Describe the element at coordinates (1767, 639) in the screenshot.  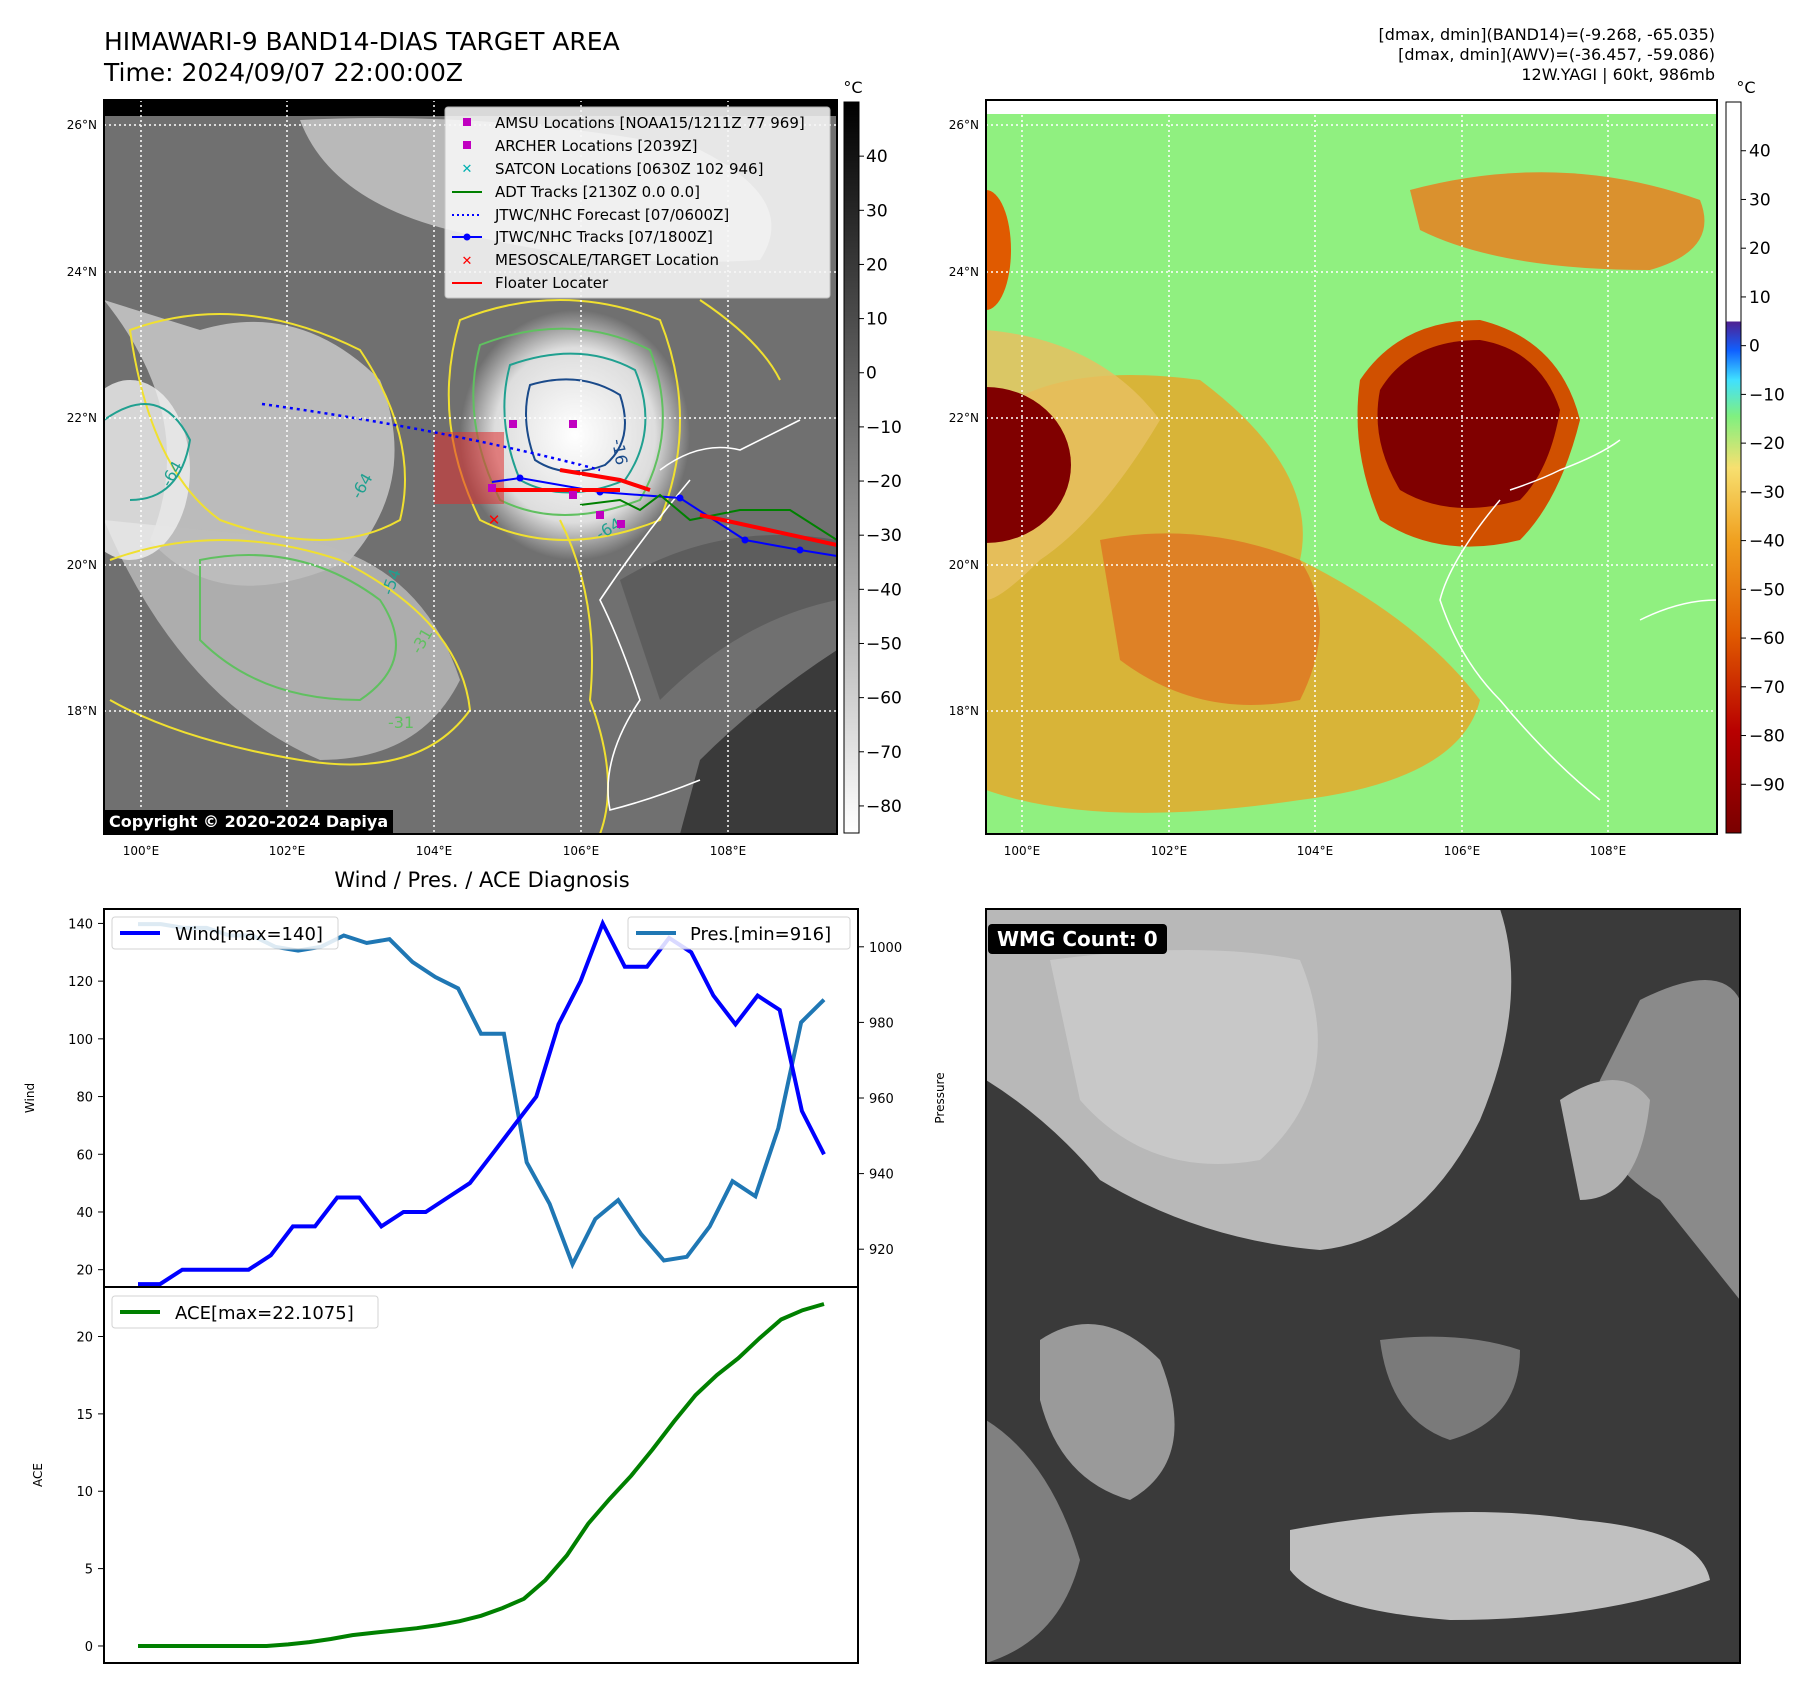
I see `awv-colorbar-tick-label: −60` at that location.